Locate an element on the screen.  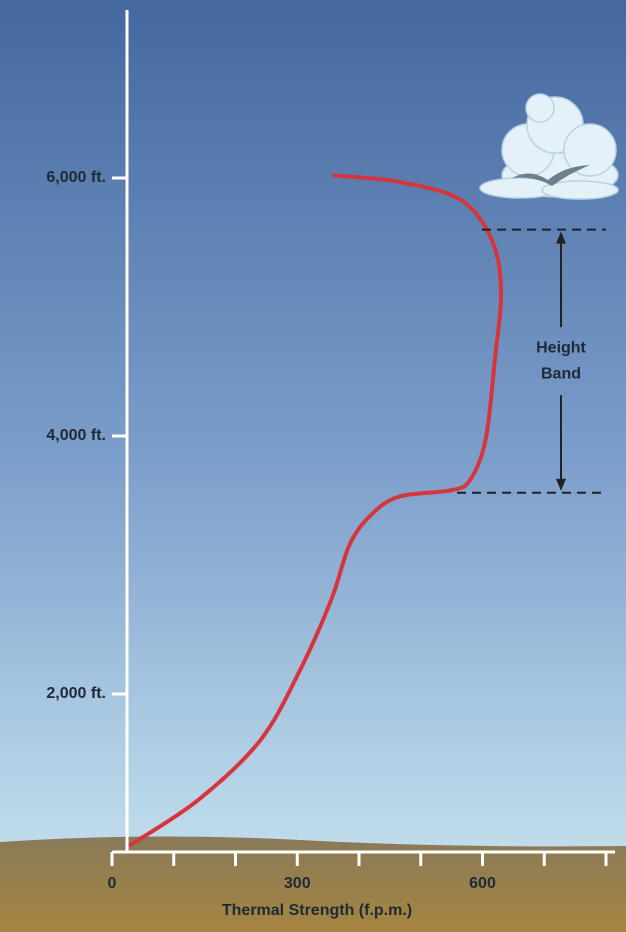
band-arrowhead-down is located at coordinates (561, 484).